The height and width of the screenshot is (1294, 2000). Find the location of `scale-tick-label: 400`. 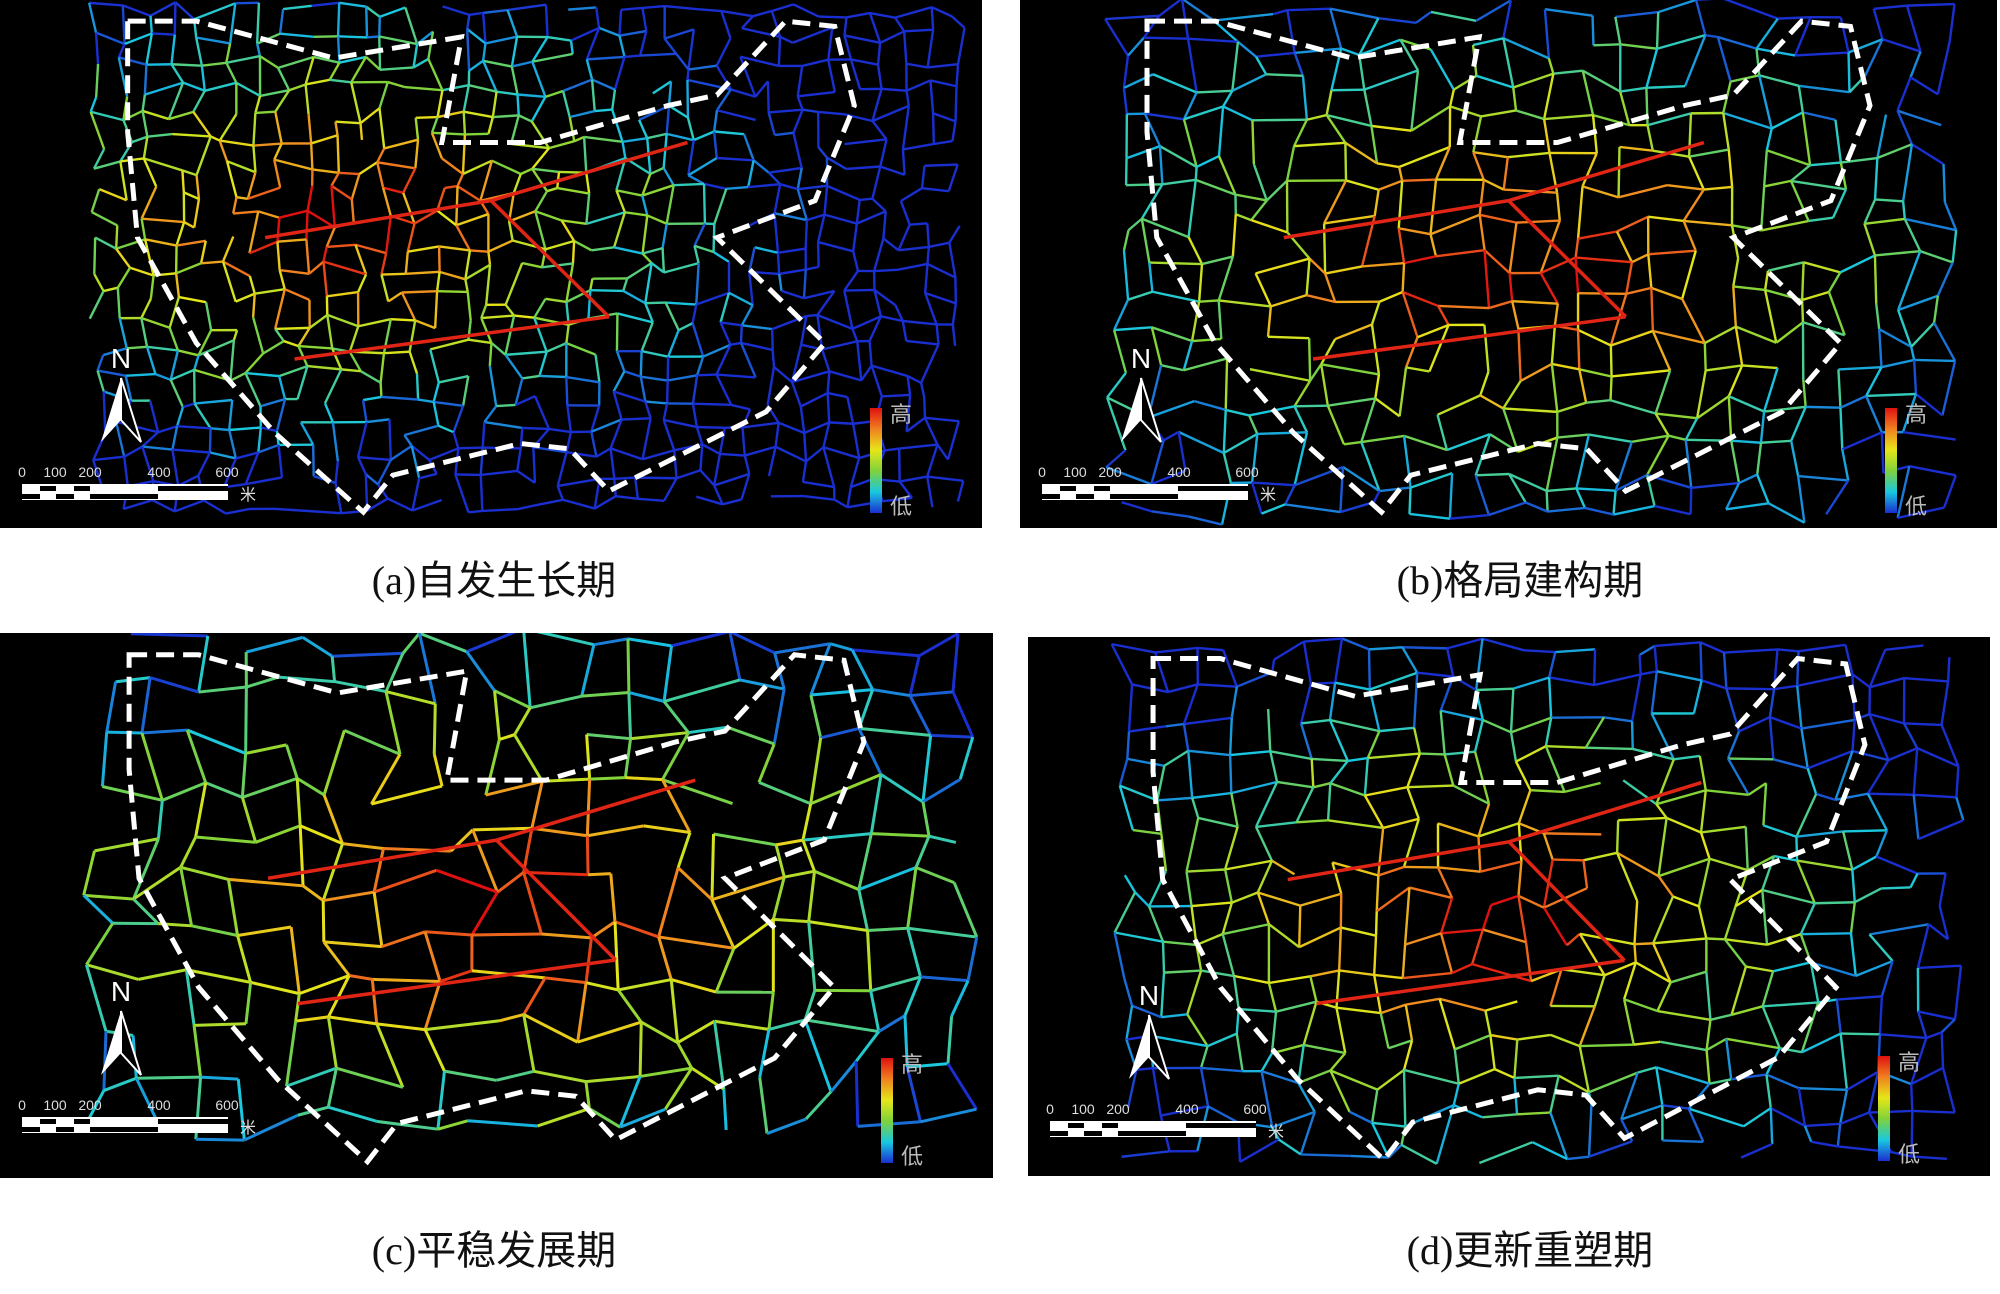

scale-tick-label: 400 is located at coordinates (1187, 1109).